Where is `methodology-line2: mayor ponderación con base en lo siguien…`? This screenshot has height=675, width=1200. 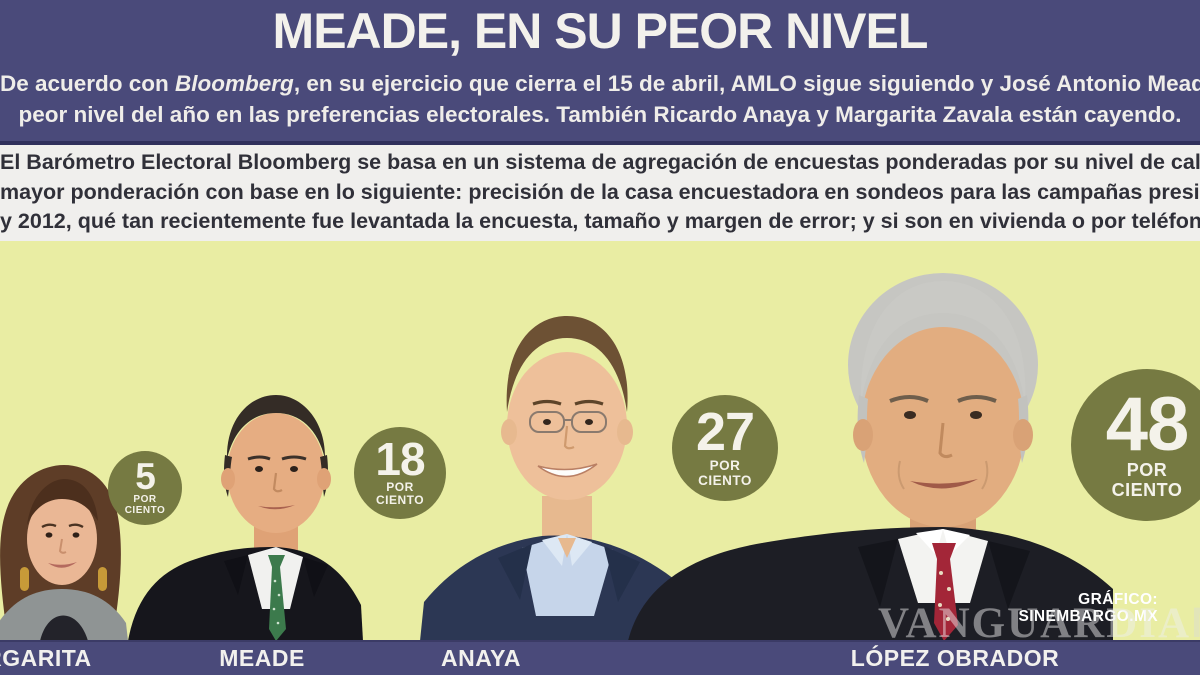
methodology-line2: mayor ponderación con base en lo siguien… is located at coordinates (600, 191).